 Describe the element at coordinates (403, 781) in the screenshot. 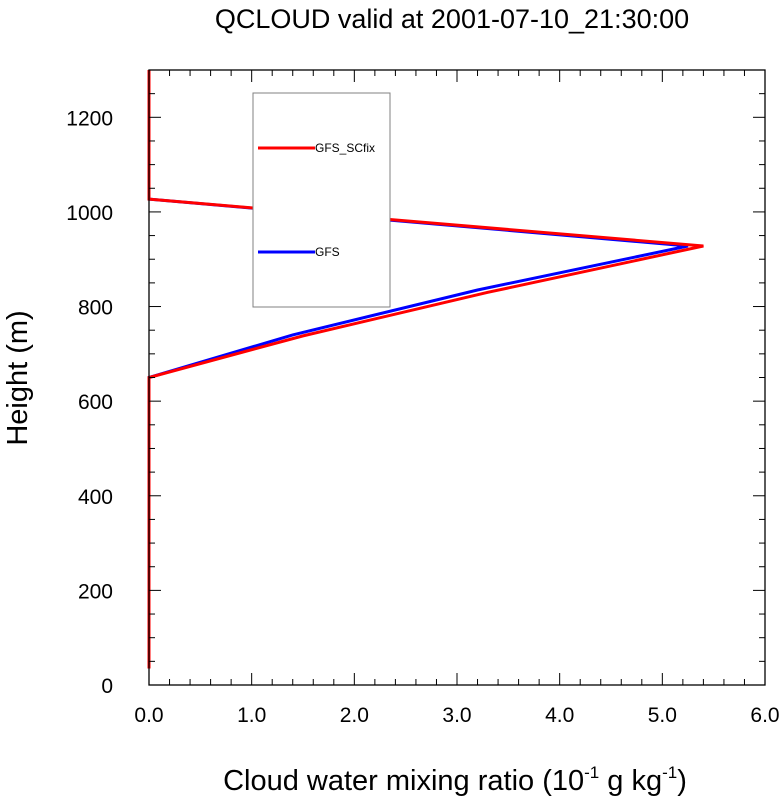

I see `x-axis-label-main: Cloud water mixing ratio (10` at that location.